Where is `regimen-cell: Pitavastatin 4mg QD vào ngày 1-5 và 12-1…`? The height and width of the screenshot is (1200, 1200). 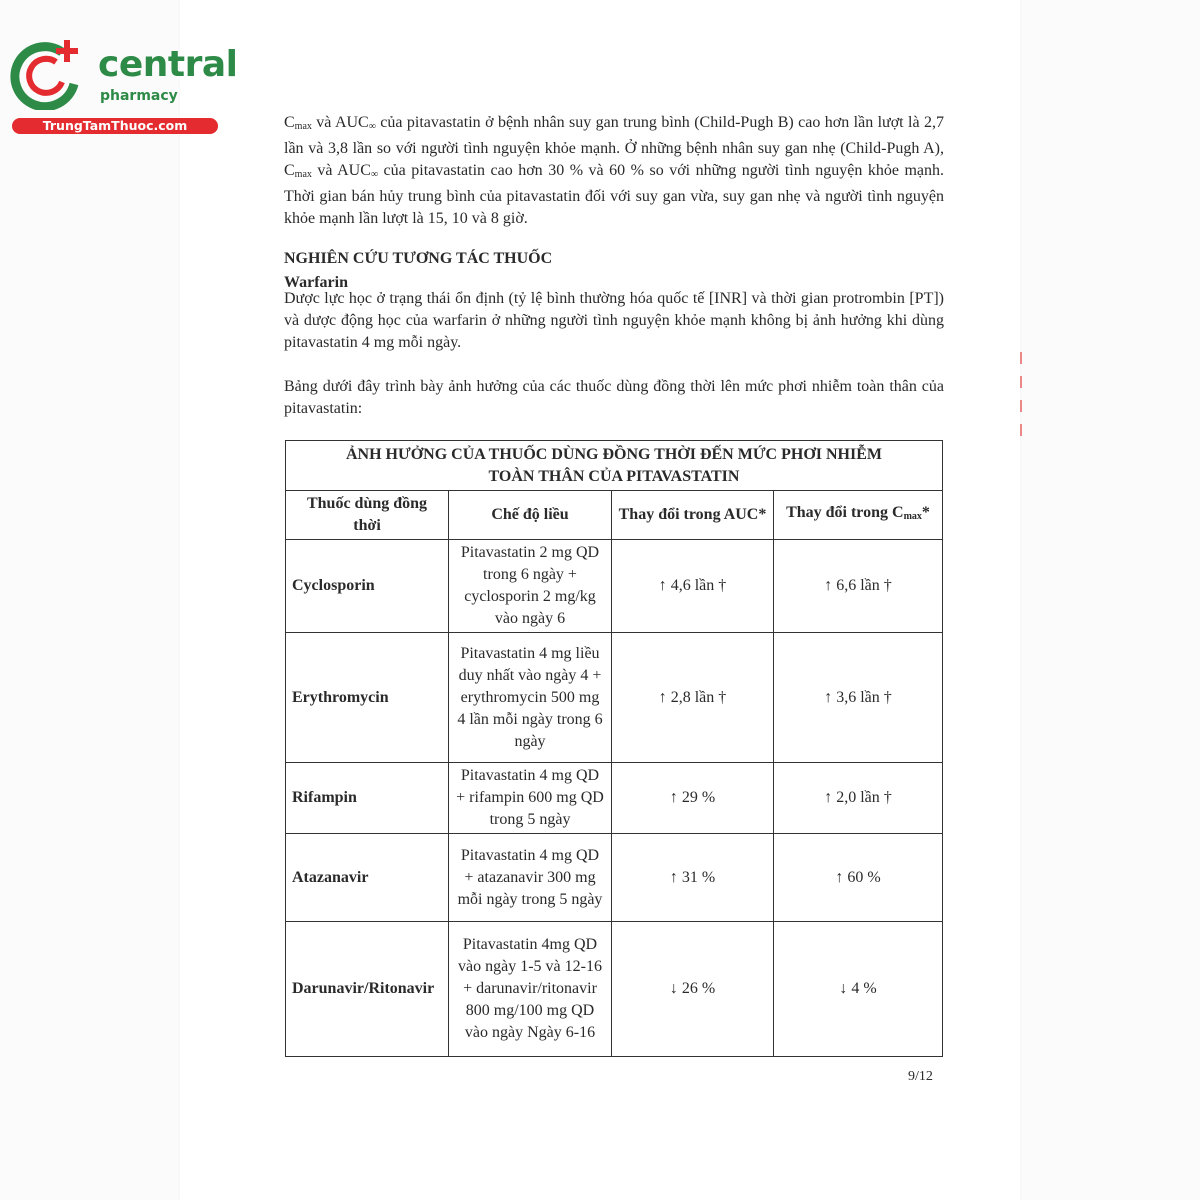 regimen-cell: Pitavastatin 4mg QD vào ngày 1-5 và 12-1… is located at coordinates (530, 989).